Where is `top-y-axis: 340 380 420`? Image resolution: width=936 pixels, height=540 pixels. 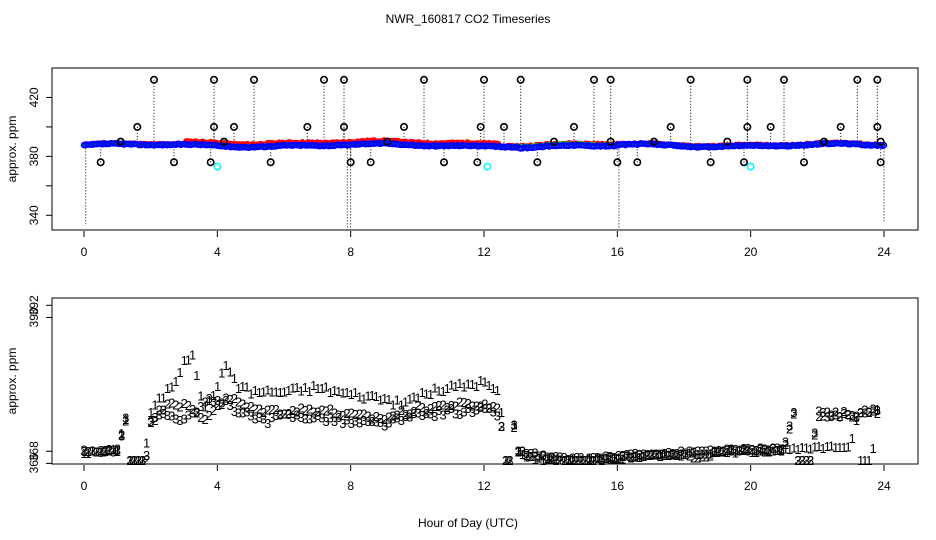
top-y-axis: 340 380 420 is located at coordinates (39, 156).